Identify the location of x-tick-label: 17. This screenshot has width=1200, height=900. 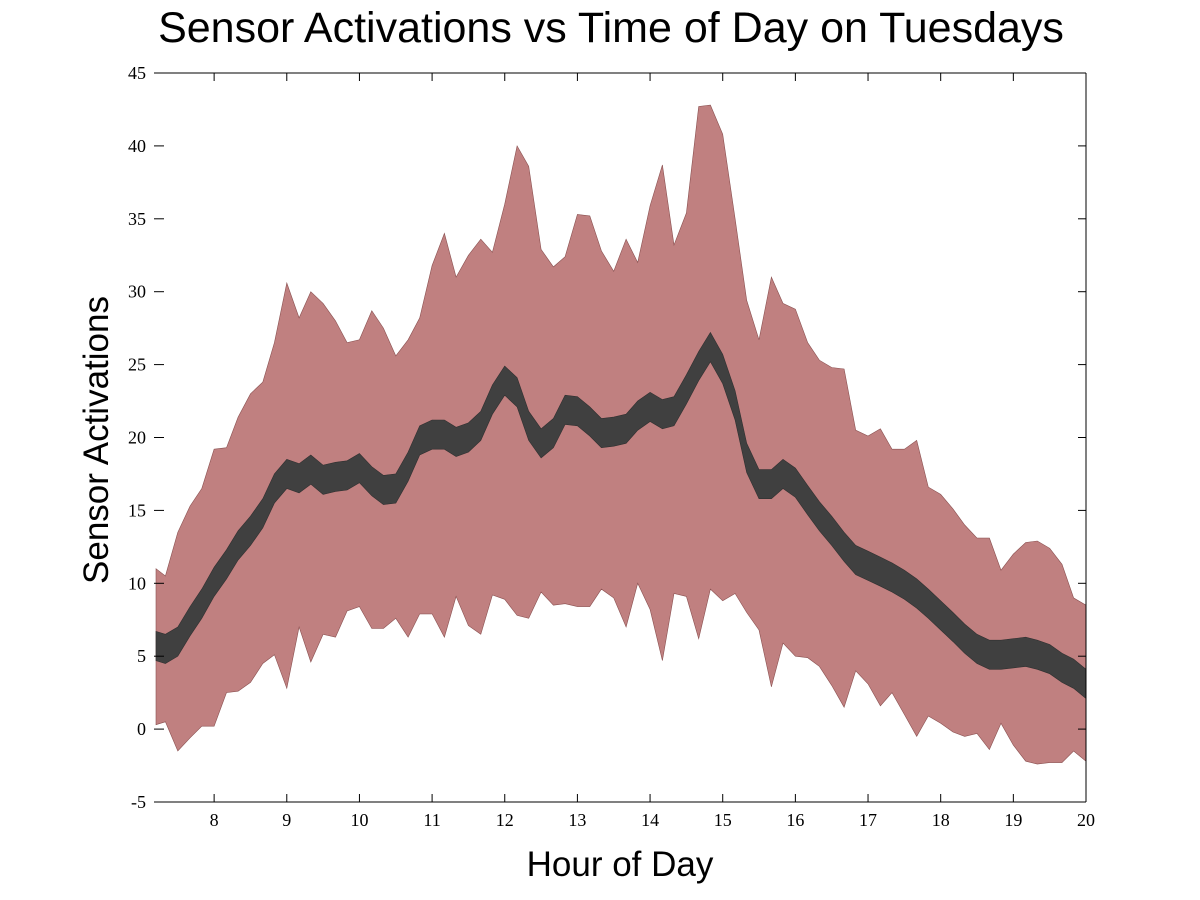
(868, 820).